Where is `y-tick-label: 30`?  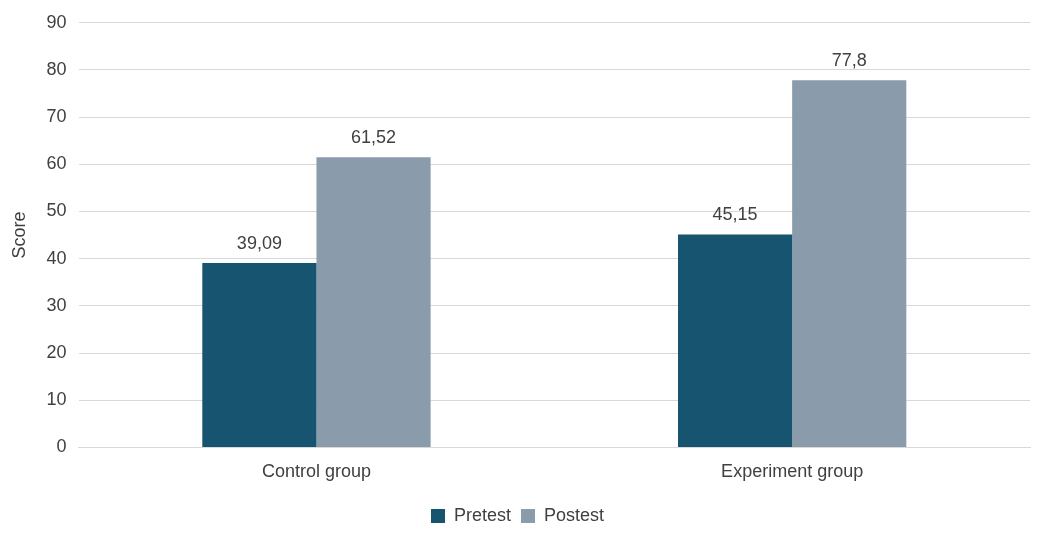
y-tick-label: 30 is located at coordinates (56, 304).